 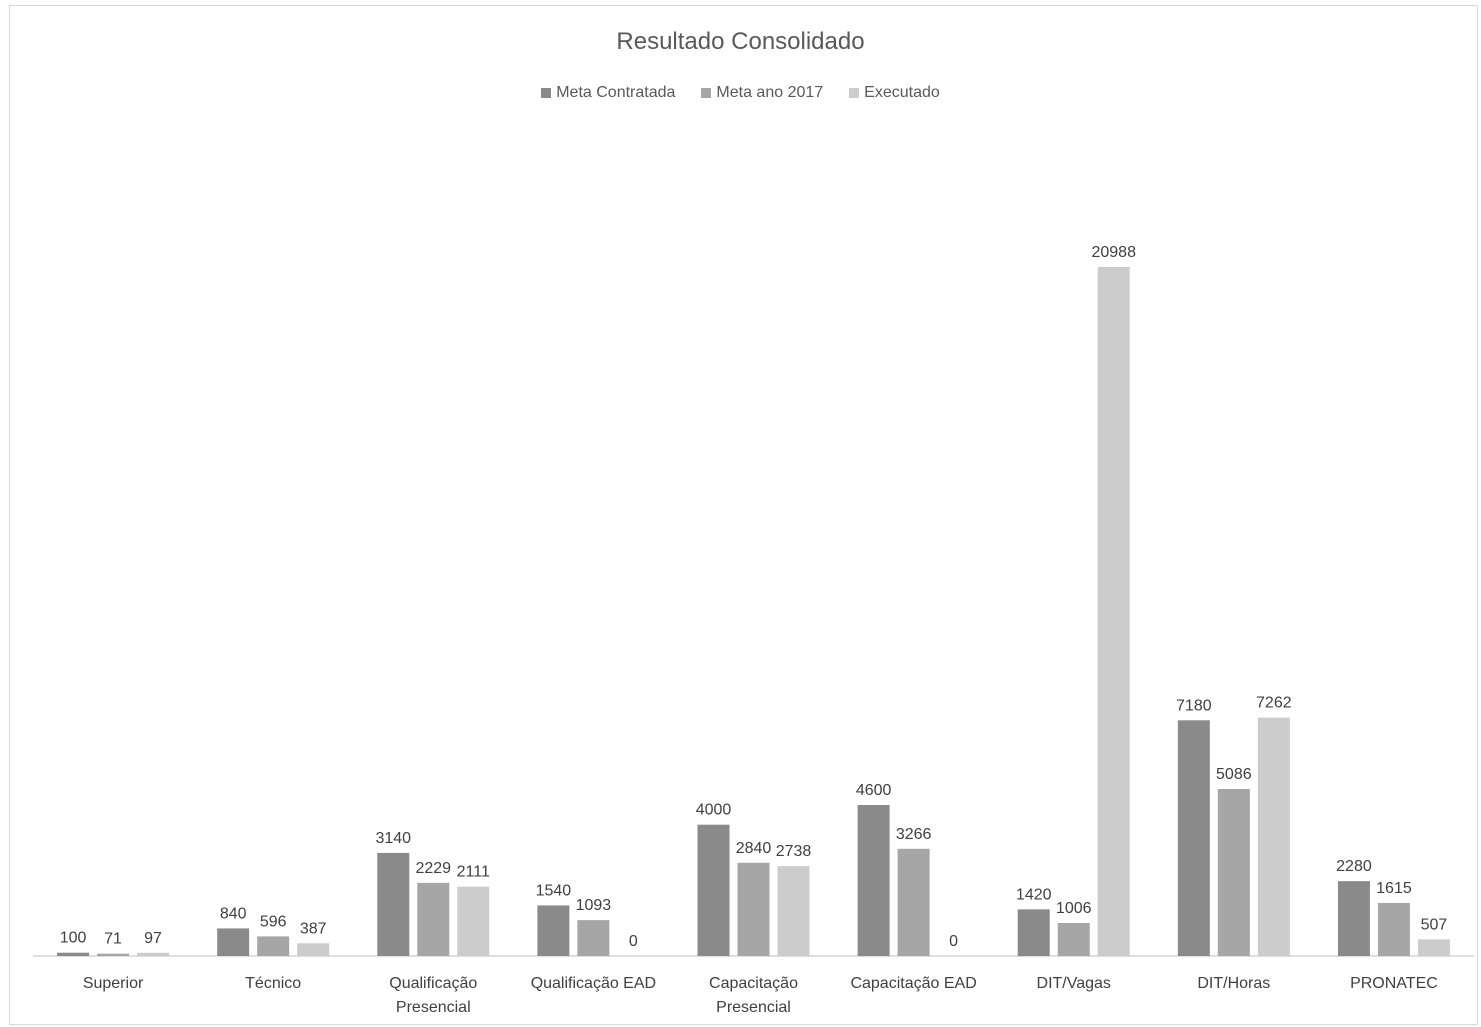 What do you see at coordinates (73, 954) in the screenshot?
I see `bar-meta-contratada-superior` at bounding box center [73, 954].